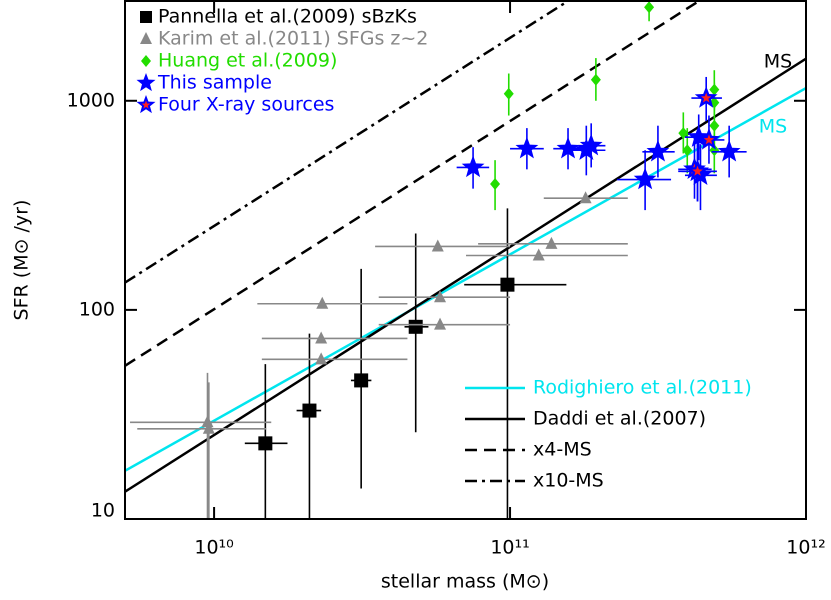 Image resolution: width=831 pixels, height=600 pixels. What do you see at coordinates (293, 39) in the screenshot?
I see `legend-label: Karim et al.(2011) SFGs z~2` at bounding box center [293, 39].